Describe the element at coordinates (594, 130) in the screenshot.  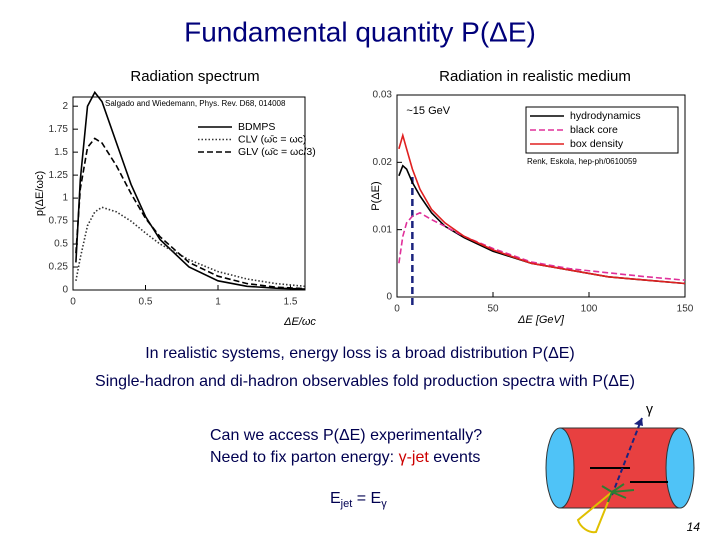
I see `legend-label: black core` at that location.